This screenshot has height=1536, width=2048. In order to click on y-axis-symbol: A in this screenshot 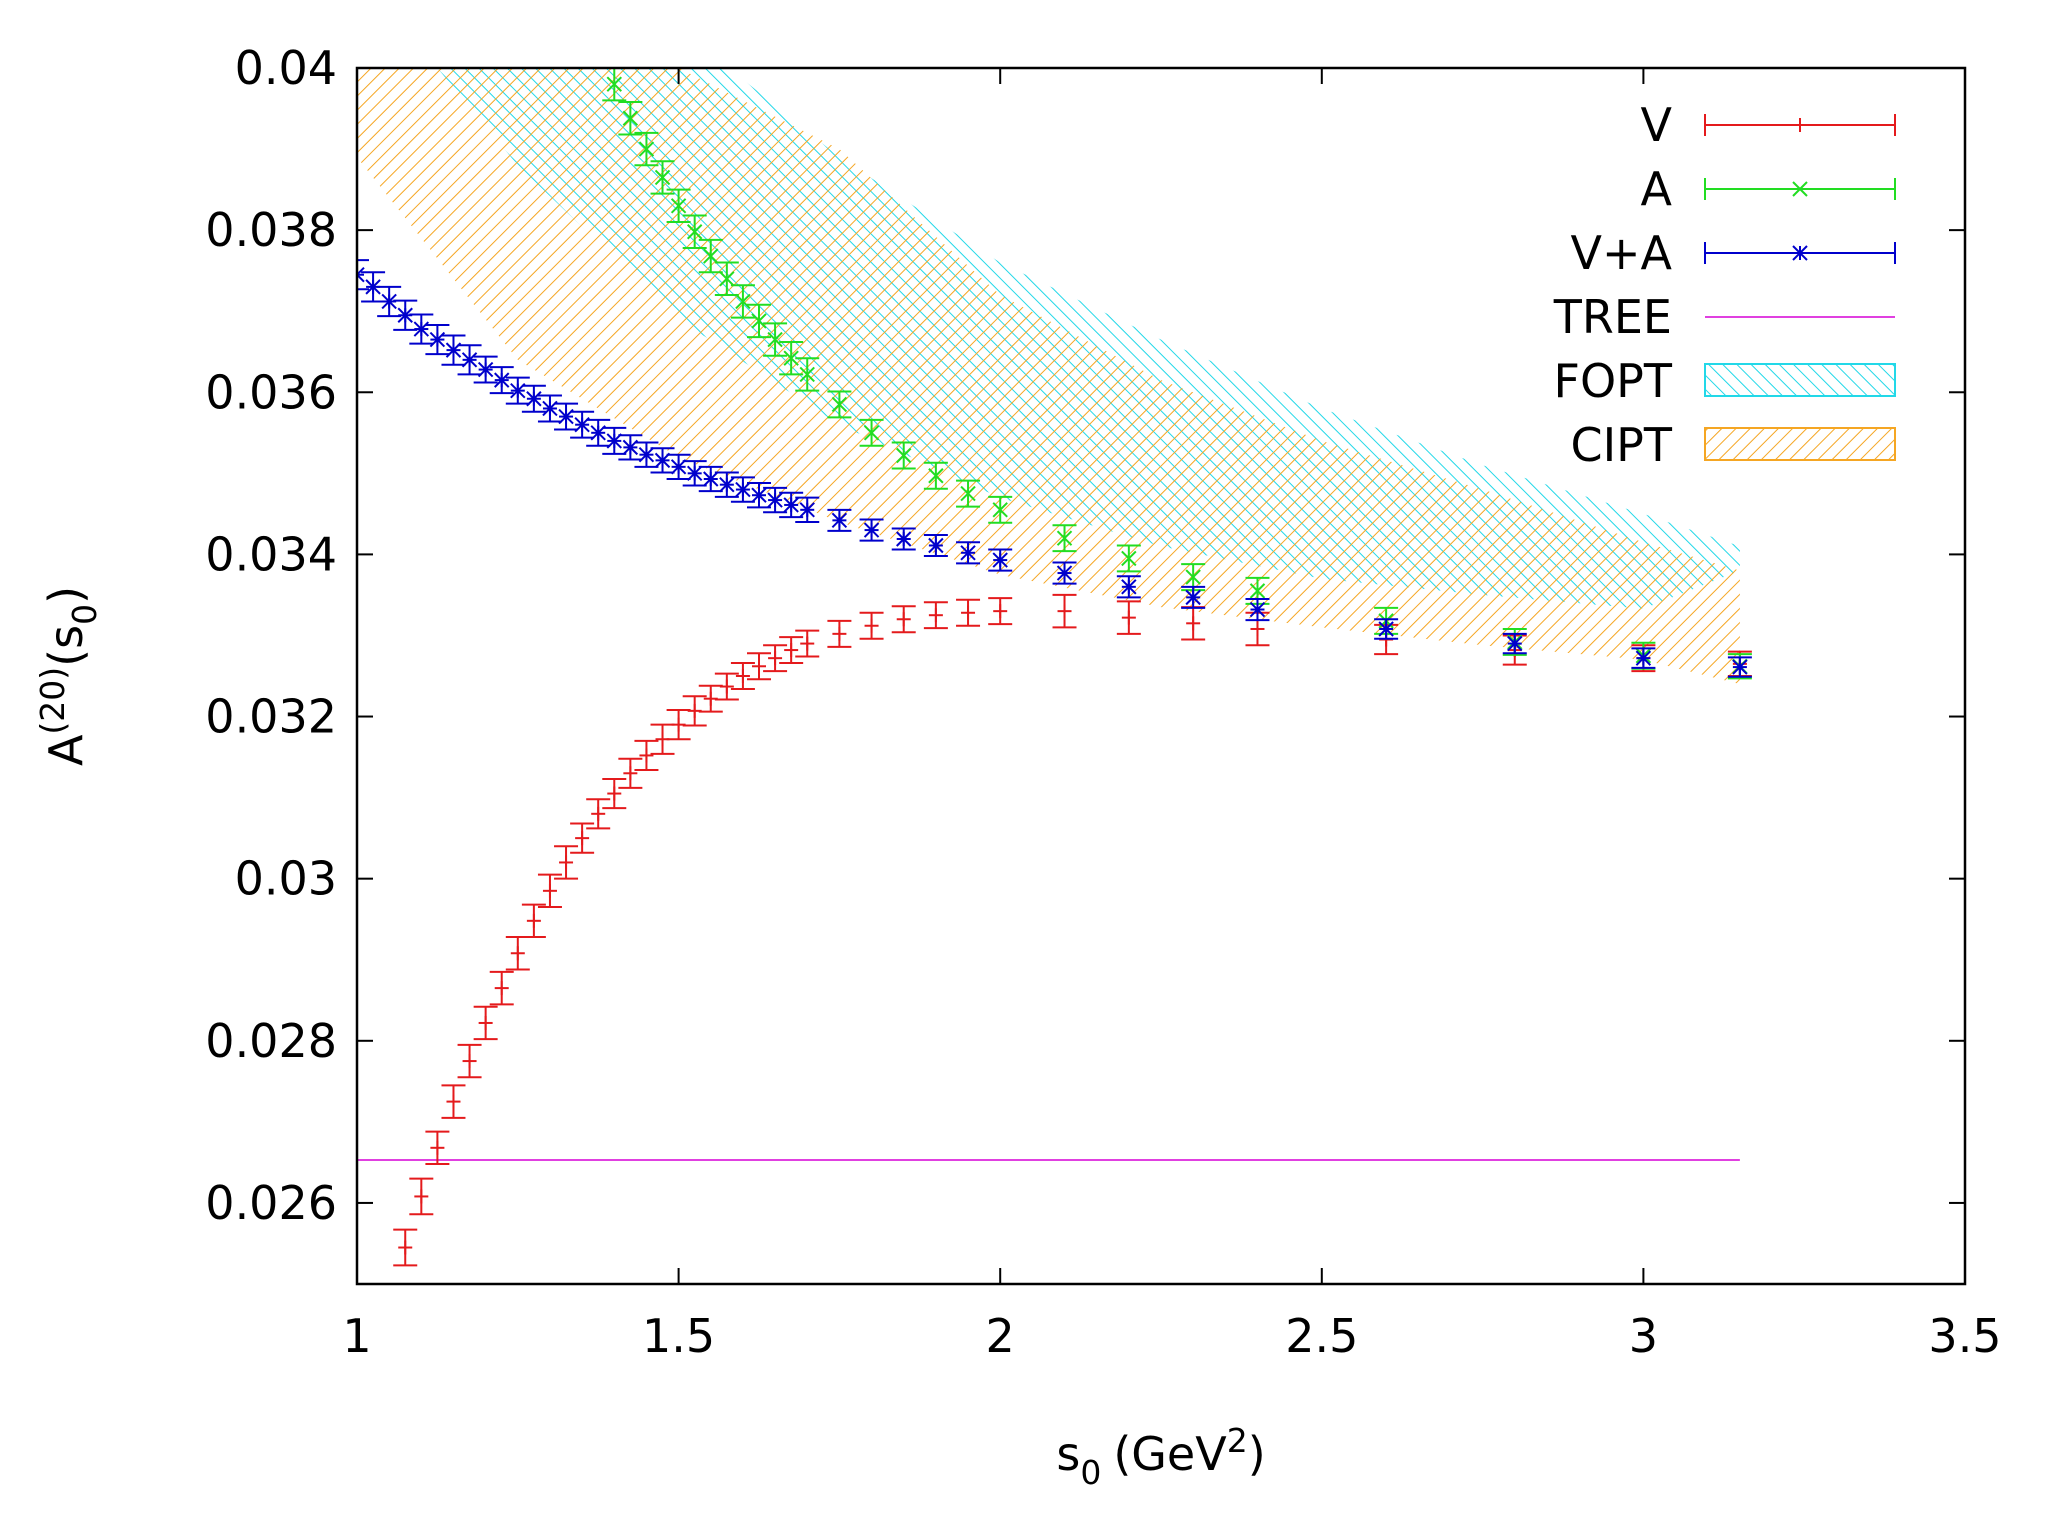, I will do `click(66, 750)`.